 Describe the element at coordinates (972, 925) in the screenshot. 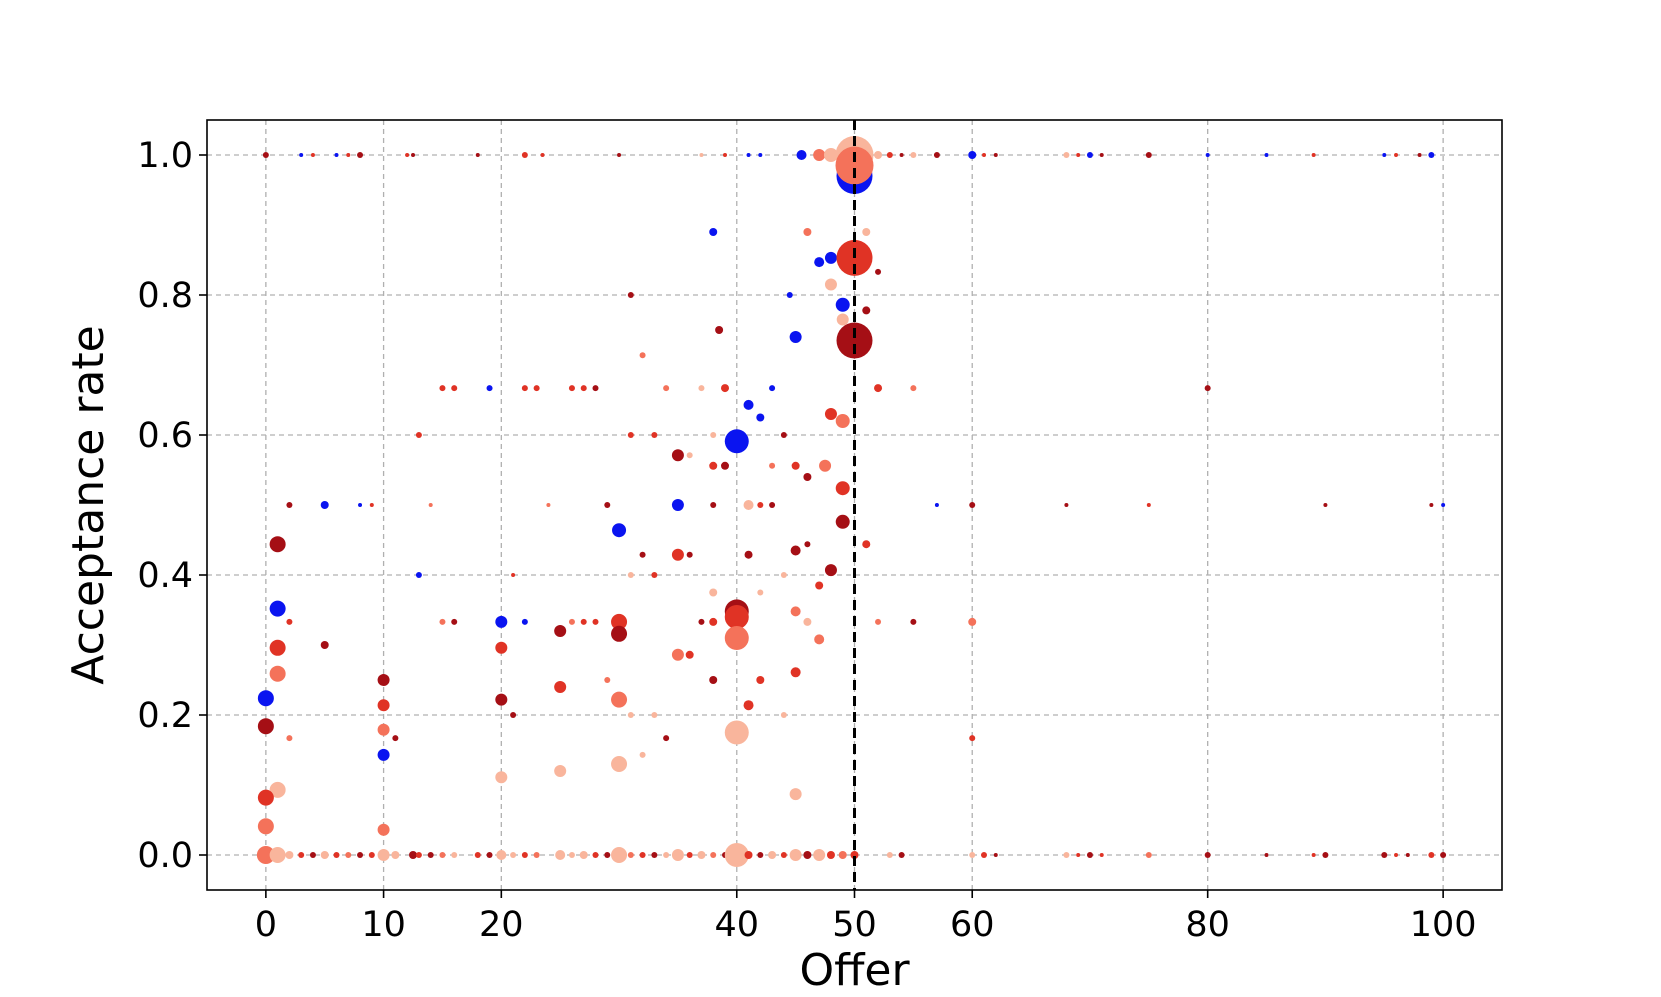

I see `x-tick-label: 60` at that location.